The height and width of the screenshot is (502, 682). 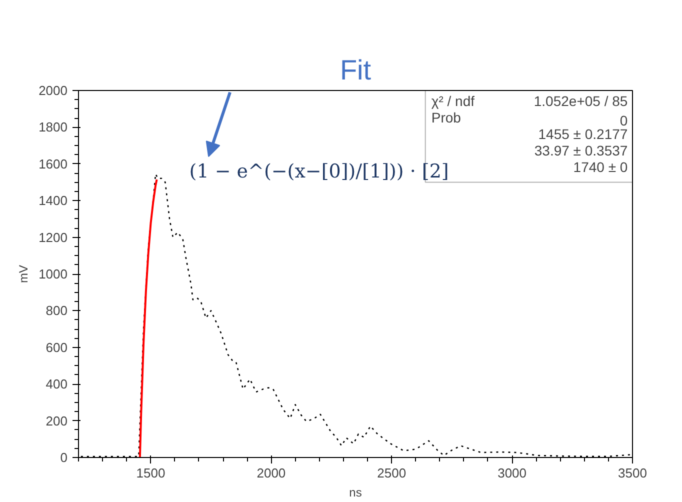 What do you see at coordinates (57, 347) in the screenshot?
I see `y-tick-label: 600` at bounding box center [57, 347].